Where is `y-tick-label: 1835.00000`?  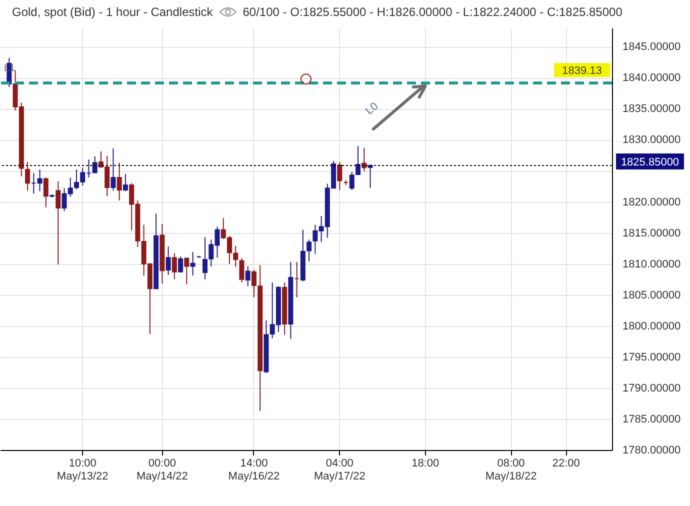
y-tick-label: 1835.00000 is located at coordinates (651, 109).